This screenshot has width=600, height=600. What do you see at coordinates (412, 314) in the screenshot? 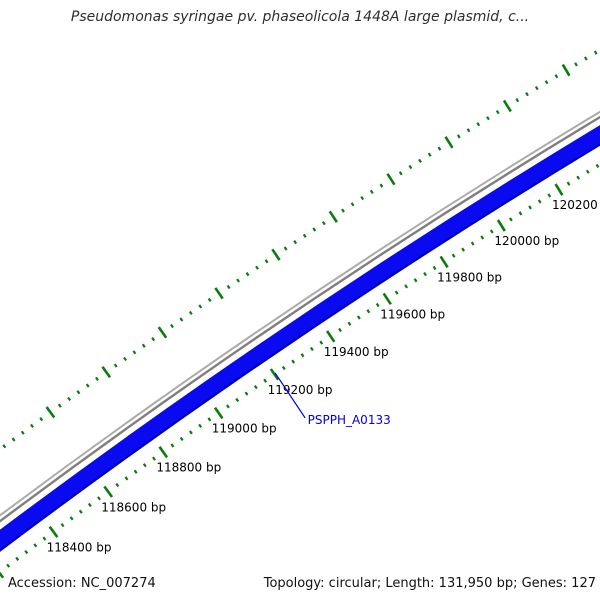
I see `ruler-label: 119600 bp` at bounding box center [412, 314].